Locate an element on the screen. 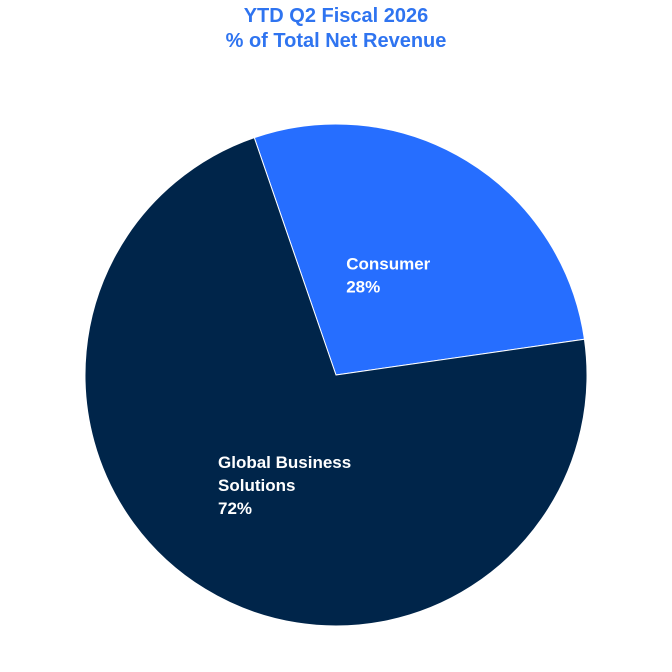  slice-value-label: 28% is located at coordinates (363, 286).